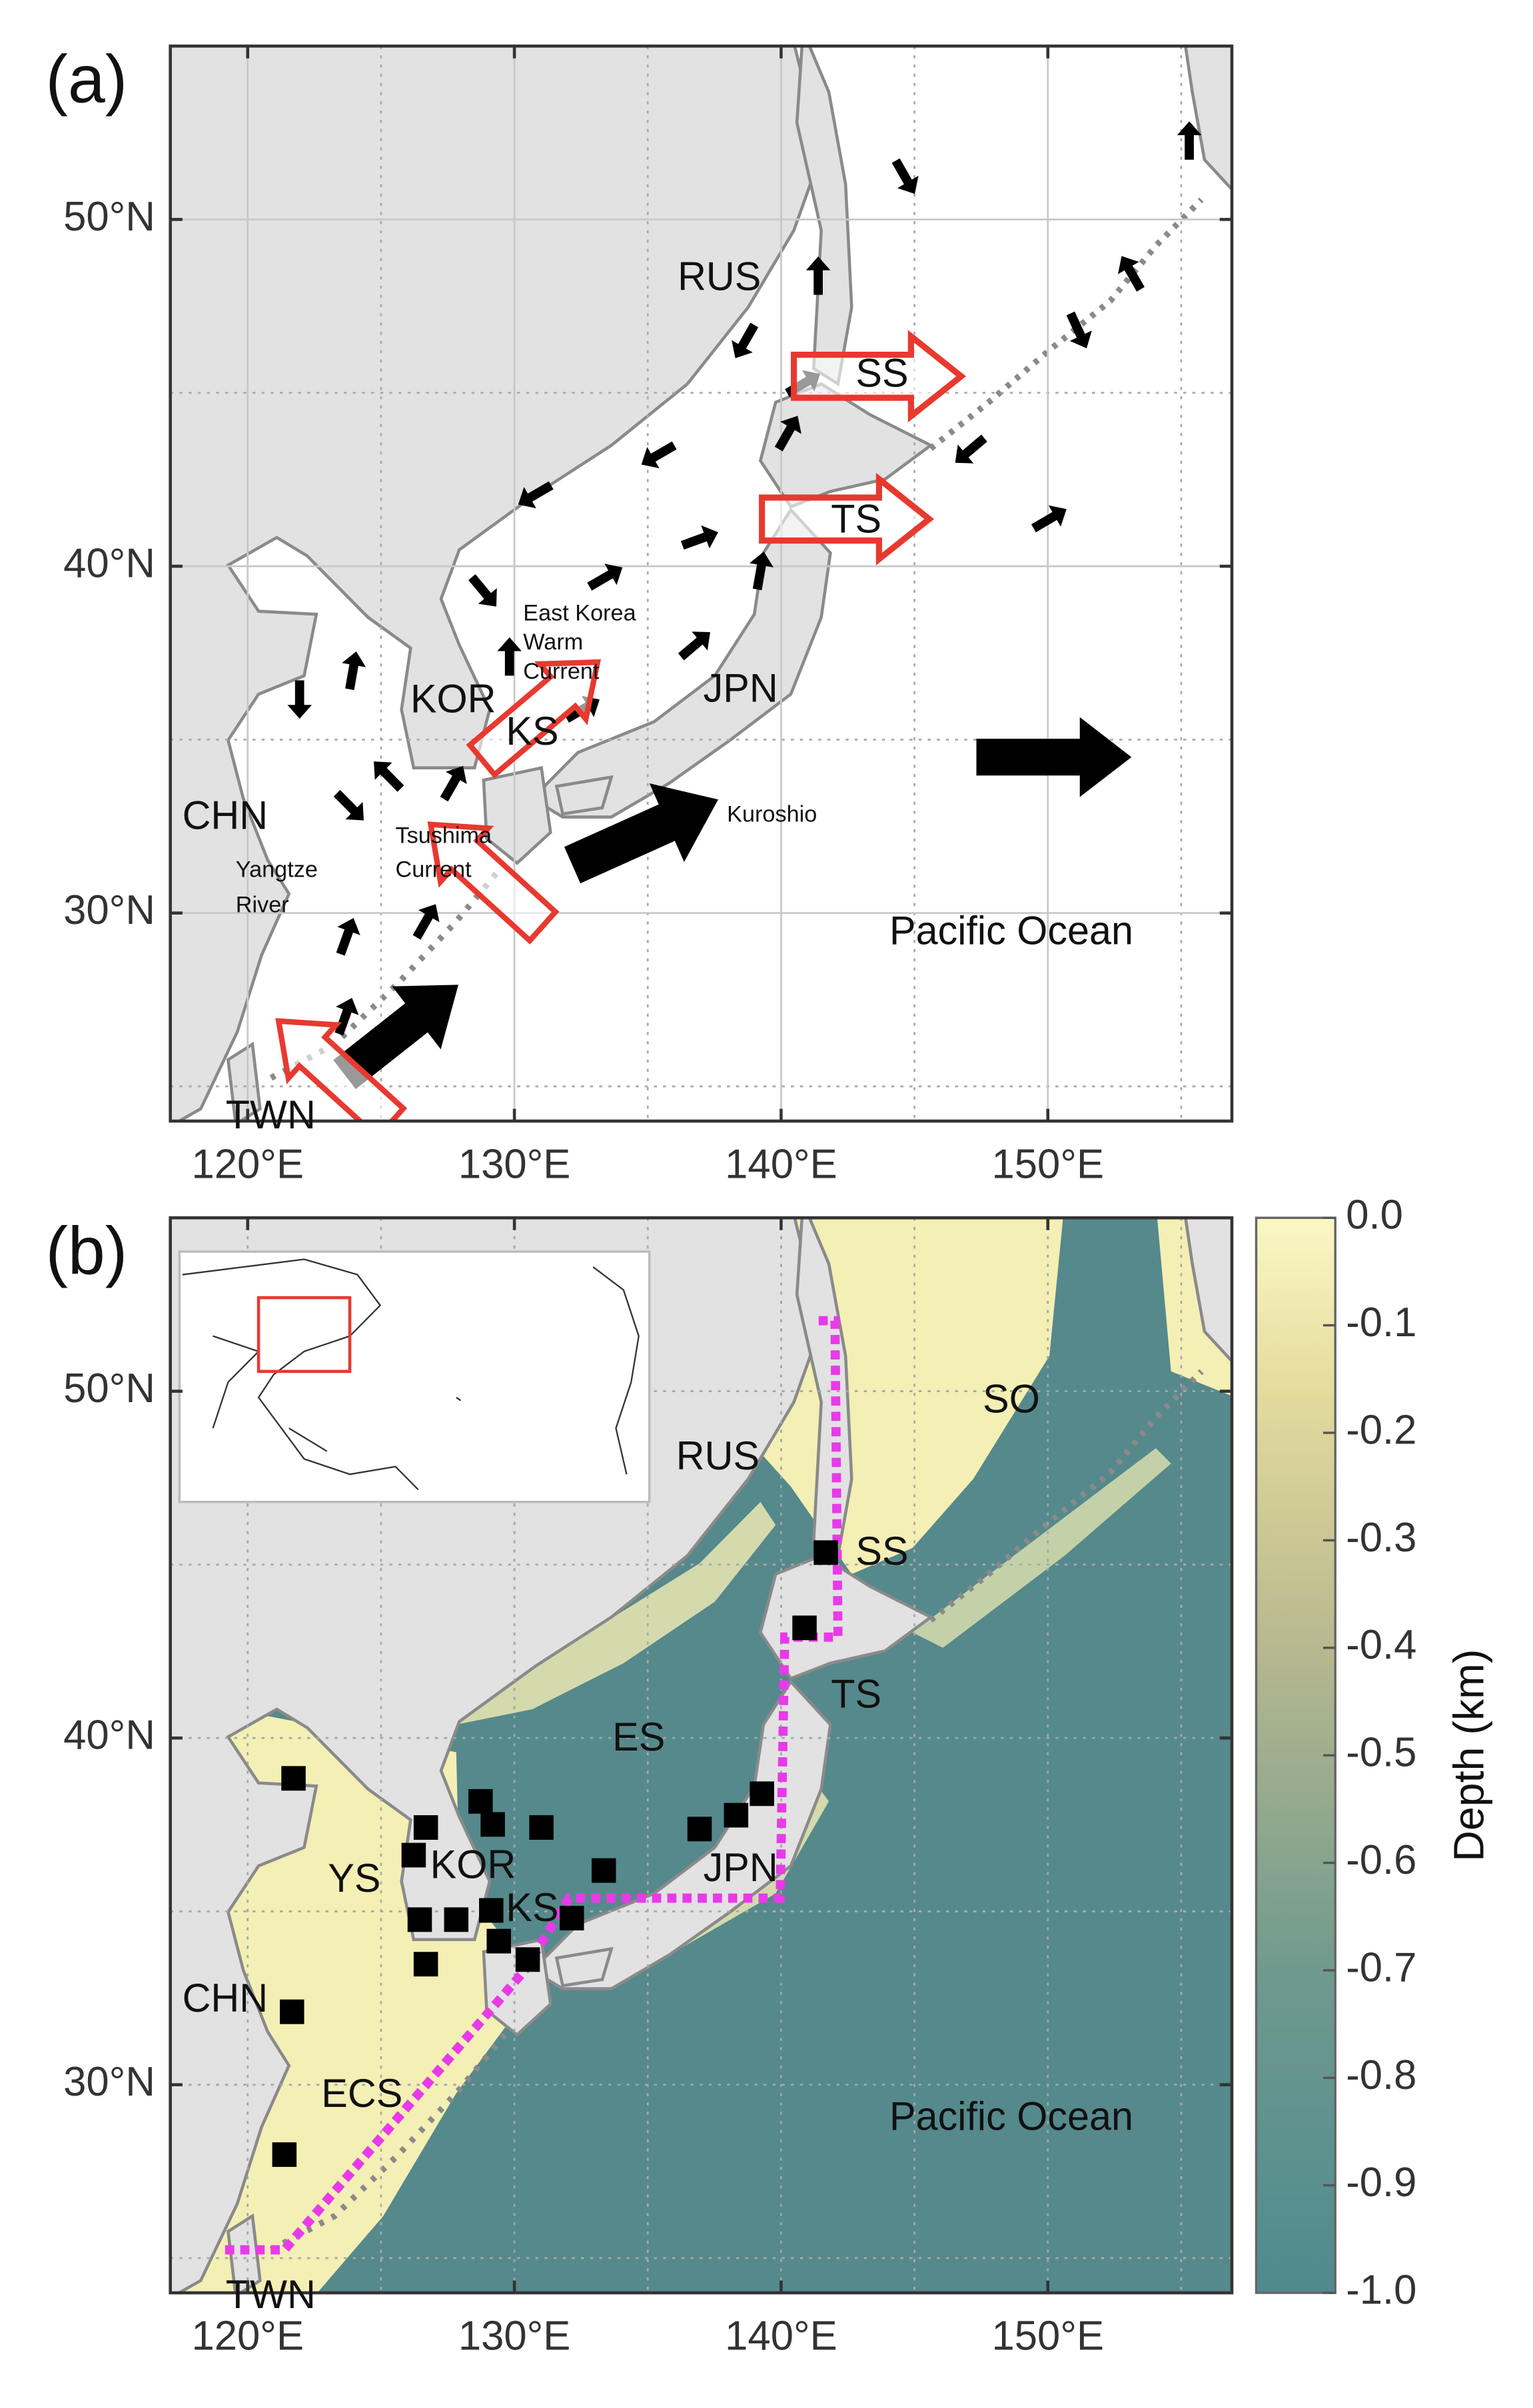 The image size is (1533, 2408). Describe the element at coordinates (1374, 1215) in the screenshot. I see `colorbar-tick-label: 0.0` at that location.